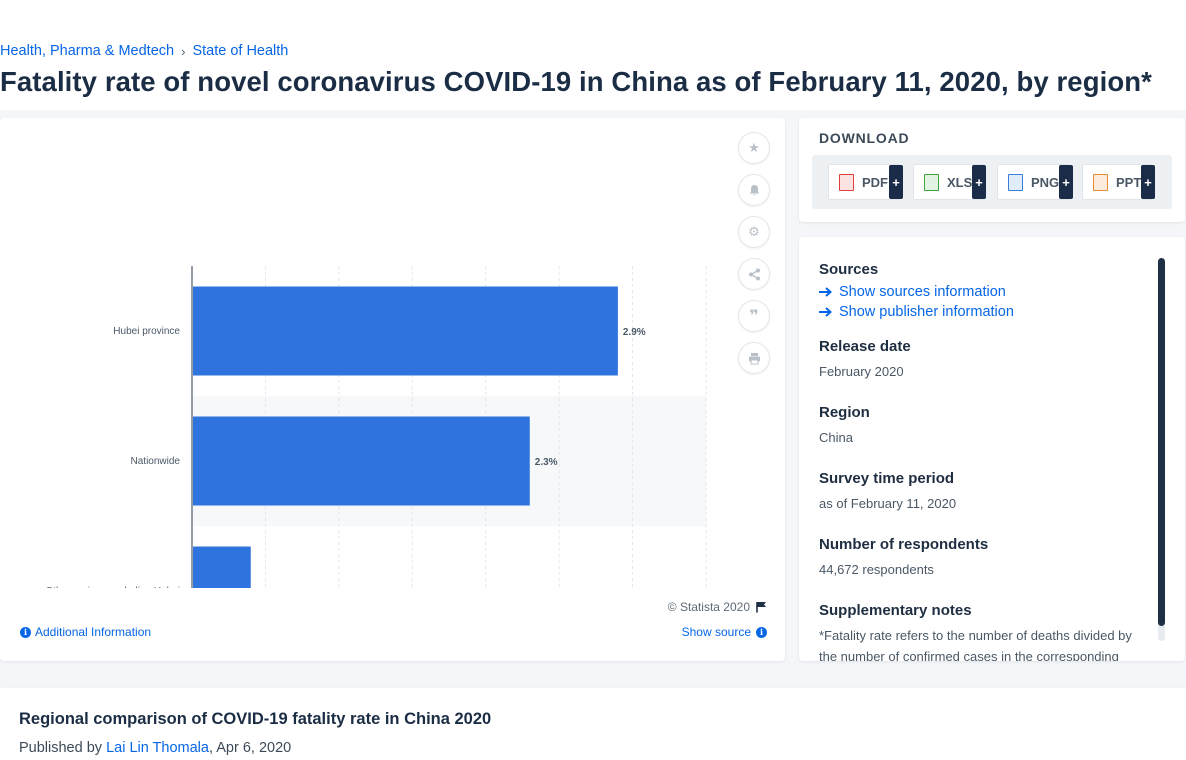 This screenshot has height=760, width=1186. Describe the element at coordinates (1045, 182) in the screenshot. I see `download-png-label: PNG` at that location.